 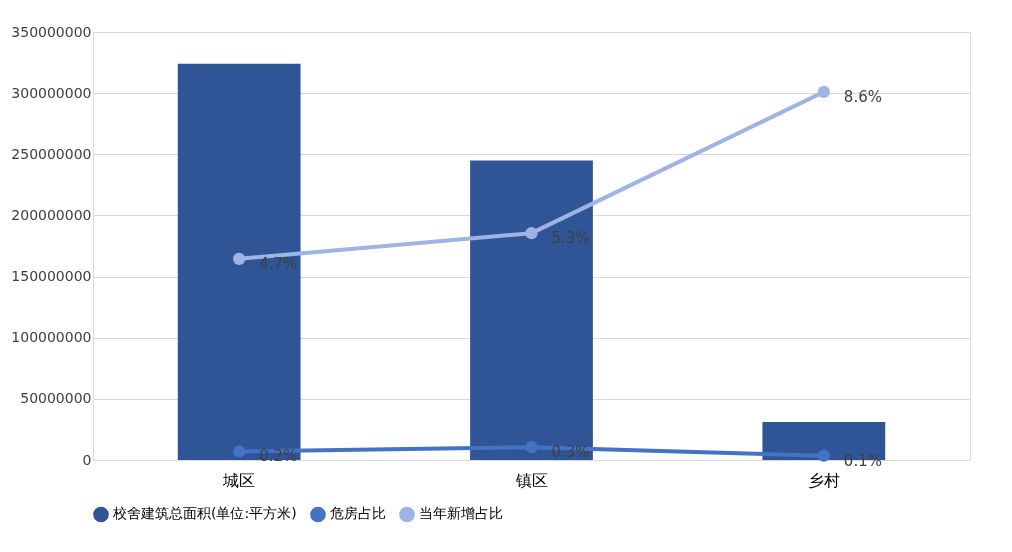 I want to click on y-tick-label: 250000000, so click(x=51, y=153).